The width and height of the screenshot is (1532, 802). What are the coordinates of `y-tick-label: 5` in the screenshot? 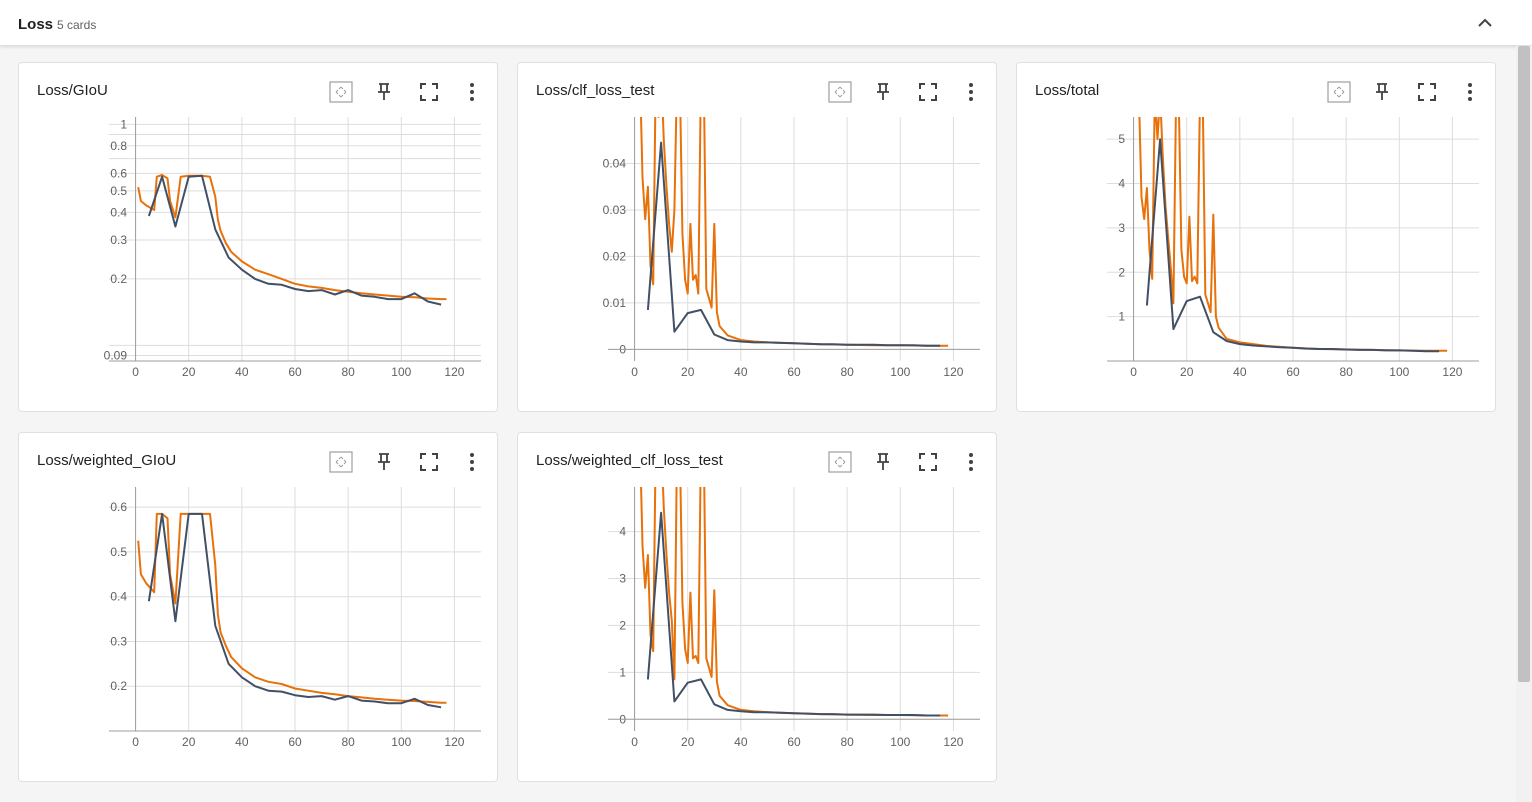 It's located at (1121, 139).